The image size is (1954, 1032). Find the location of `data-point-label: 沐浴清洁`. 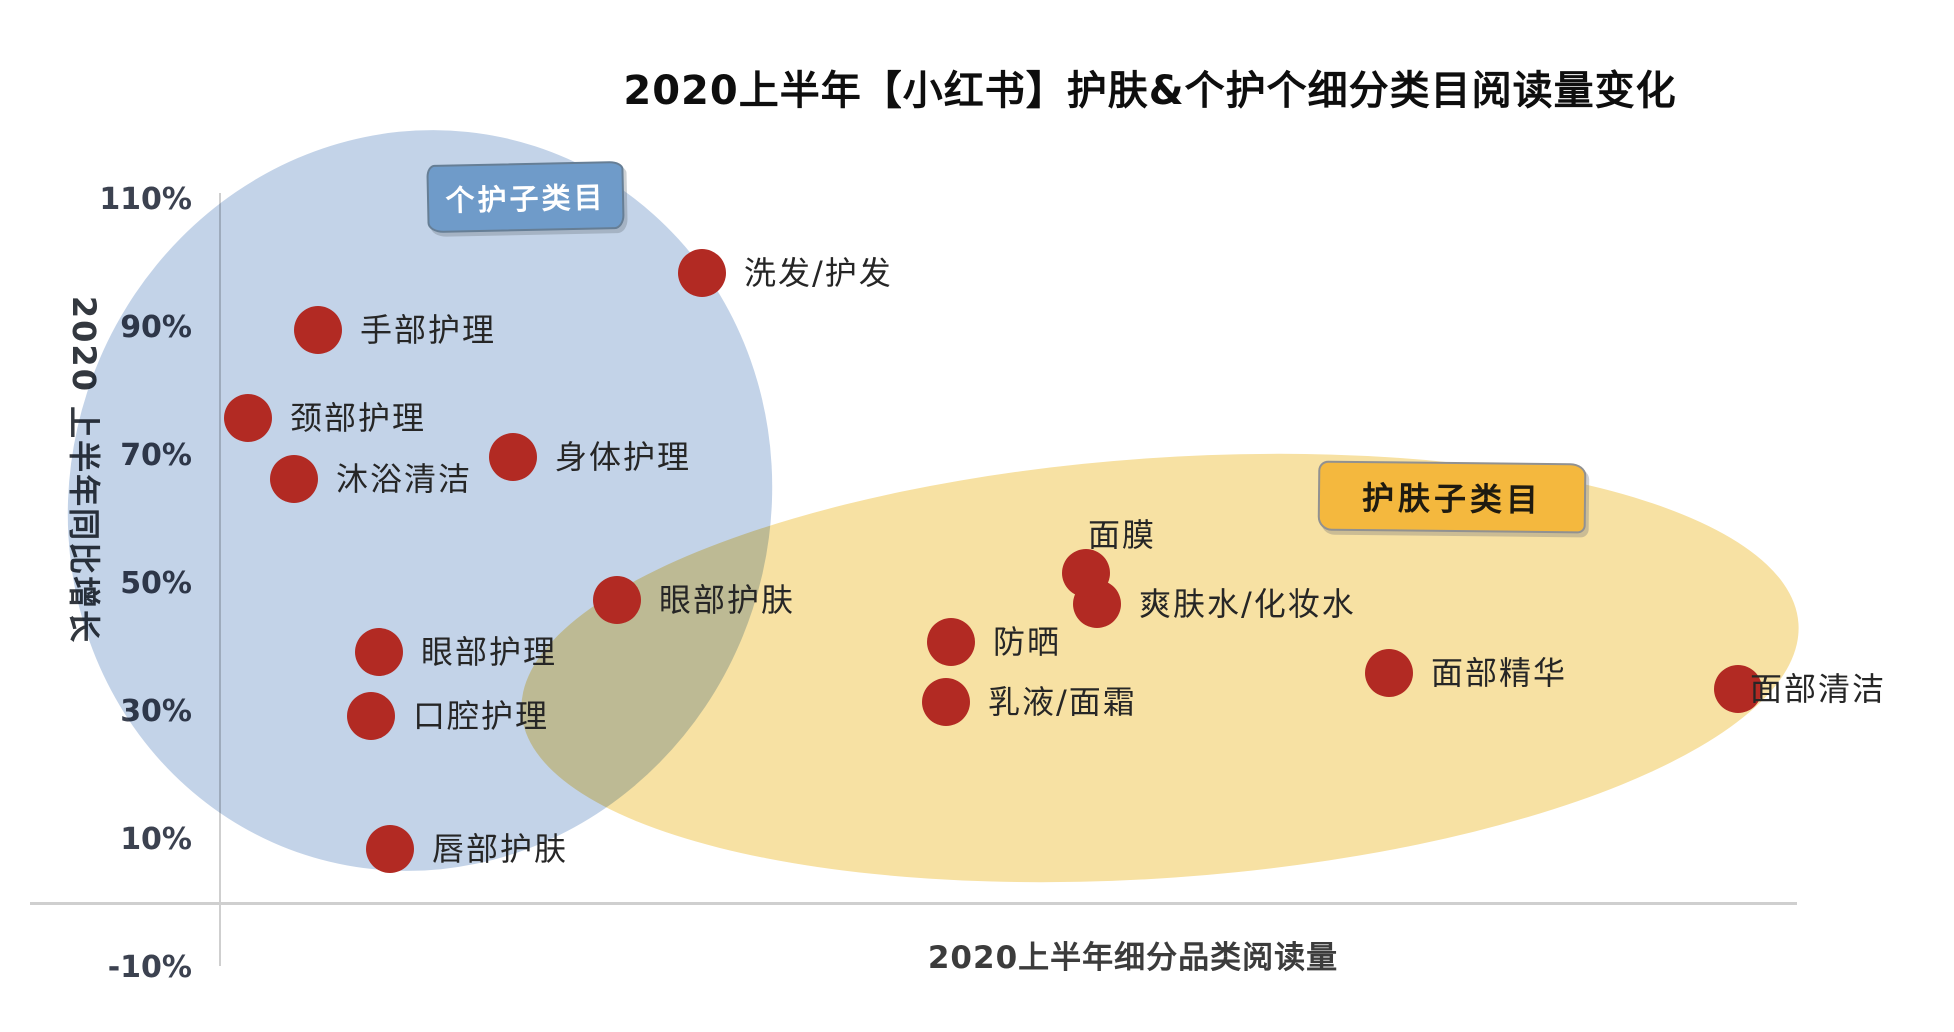

data-point-label: 沐浴清洁 is located at coordinates (404, 479).